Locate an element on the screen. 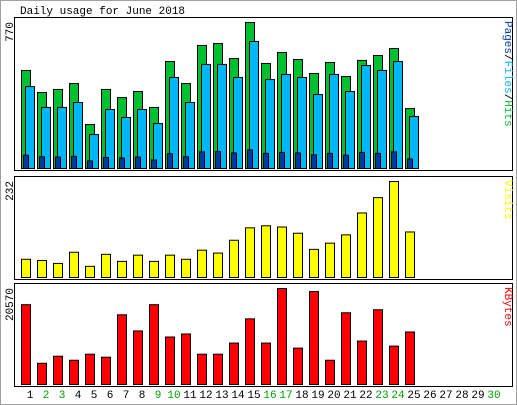 This screenshot has width=517, height=405. legend-entry: Pages is located at coordinates (507, 37).